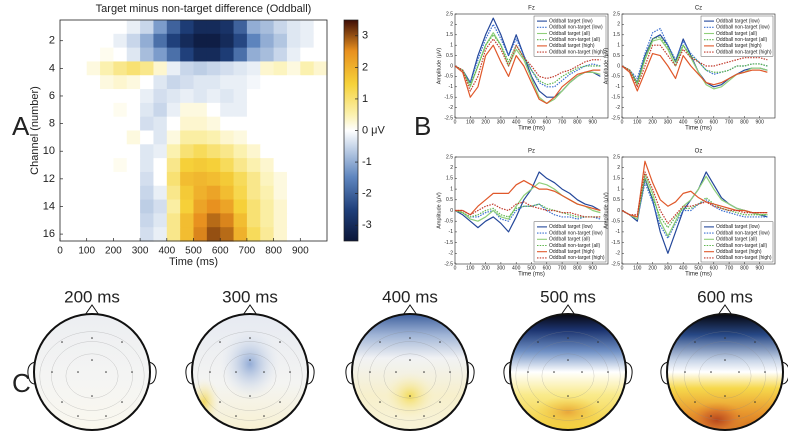 Image resolution: width=788 pixels, height=444 pixels. What do you see at coordinates (744, 268) in the screenshot?
I see `x-tick-label: 800` at bounding box center [744, 268].